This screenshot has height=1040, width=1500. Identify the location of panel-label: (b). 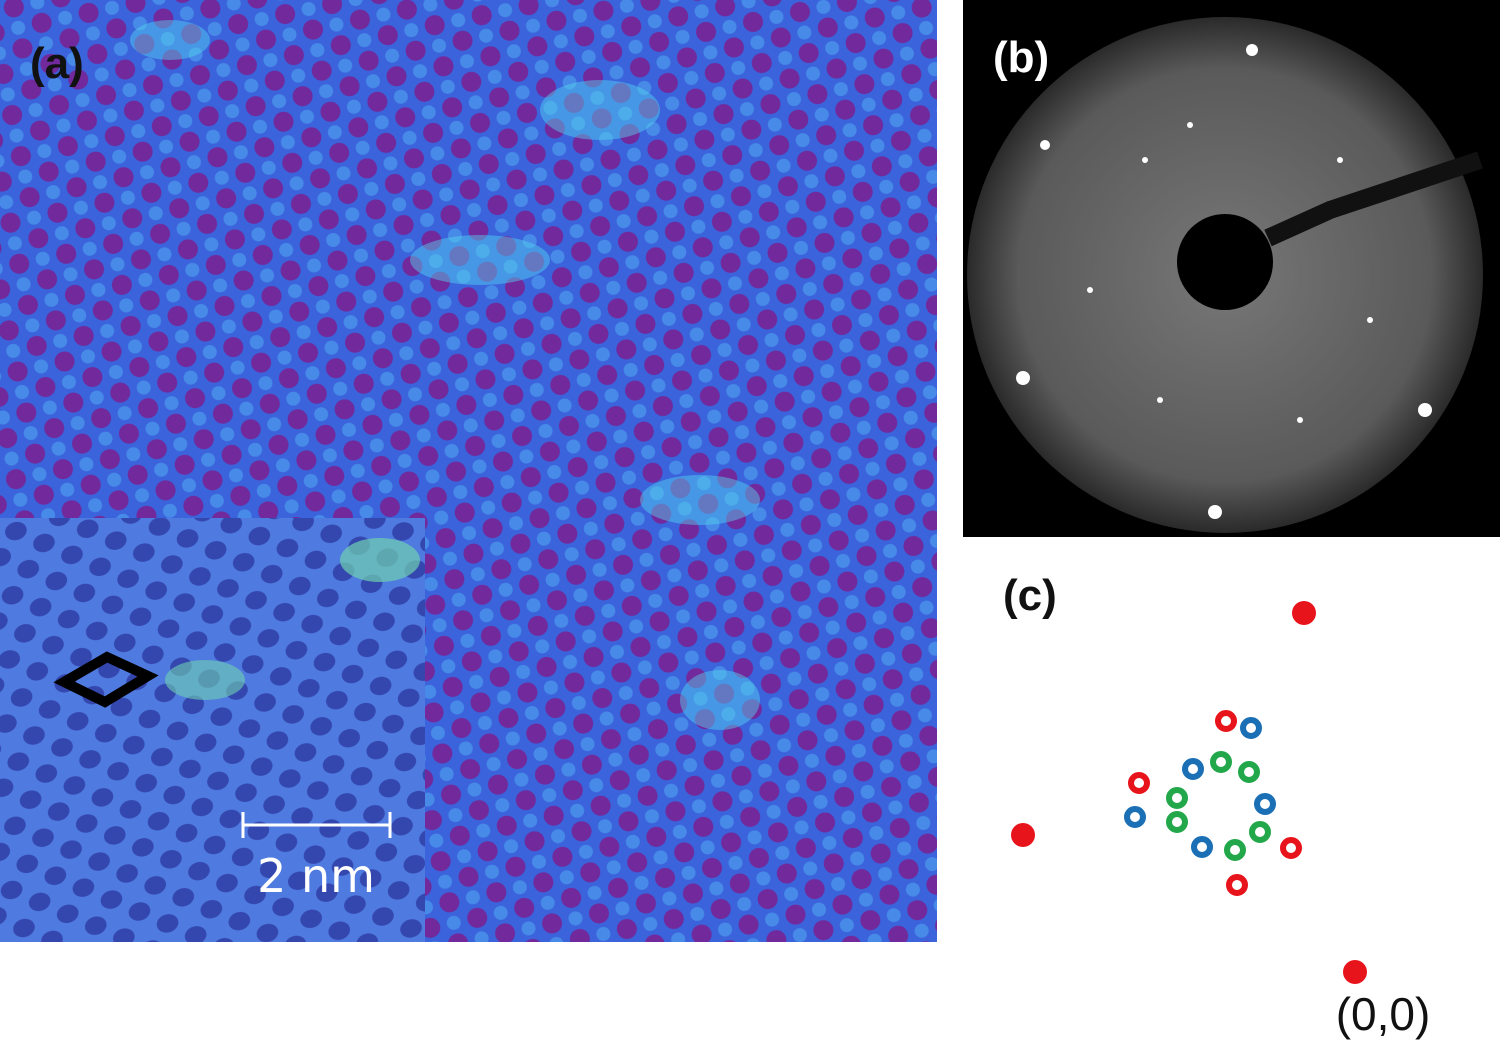
(1021, 57).